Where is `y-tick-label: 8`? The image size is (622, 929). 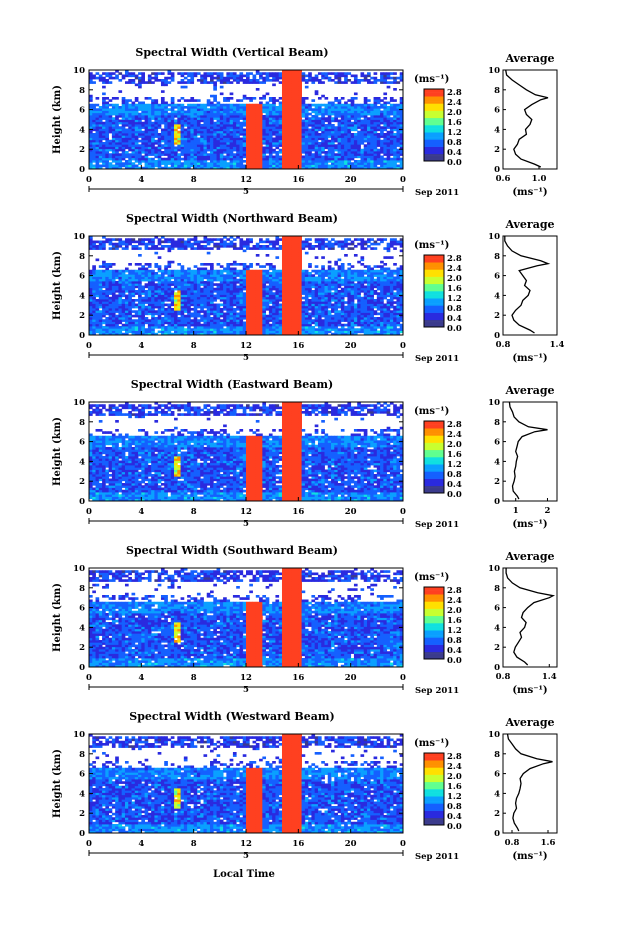 y-tick-label: 8 is located at coordinates (82, 91).